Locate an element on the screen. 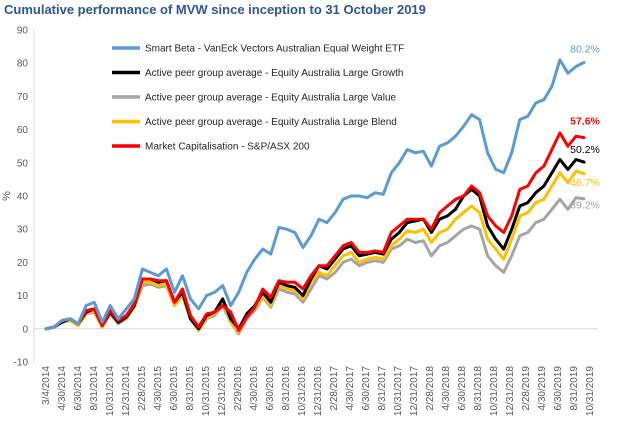  x-tick-label: 2/29/2016 is located at coordinates (238, 388).